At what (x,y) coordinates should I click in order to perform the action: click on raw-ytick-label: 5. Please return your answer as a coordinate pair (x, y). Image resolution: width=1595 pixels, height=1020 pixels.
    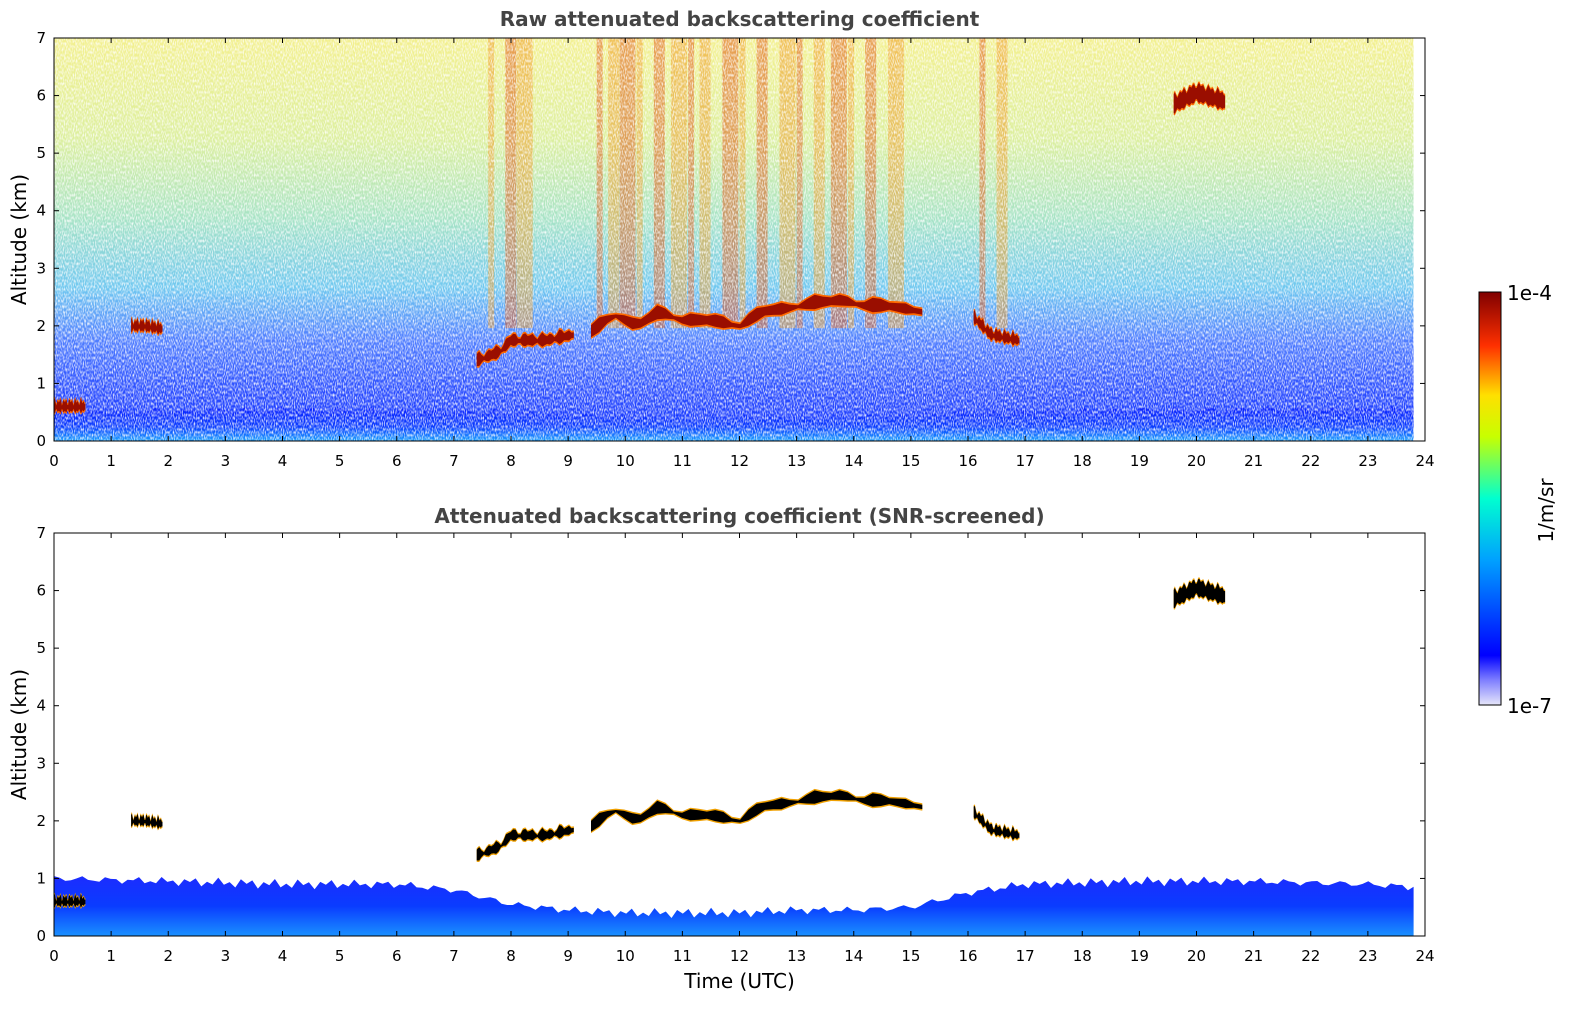
    Looking at the image, I should click on (41, 153).